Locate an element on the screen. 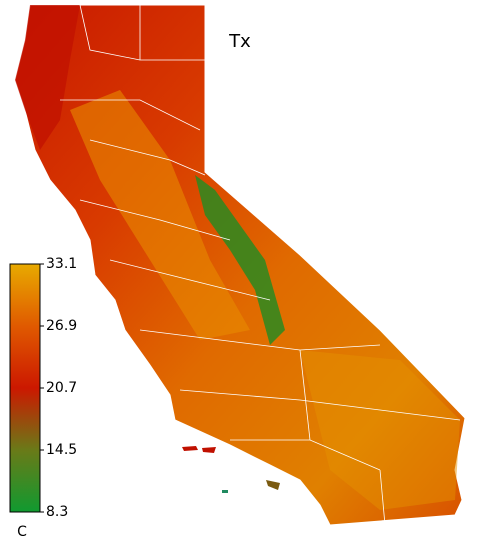  colorbar-tick-label: 33.1 is located at coordinates (61, 264).